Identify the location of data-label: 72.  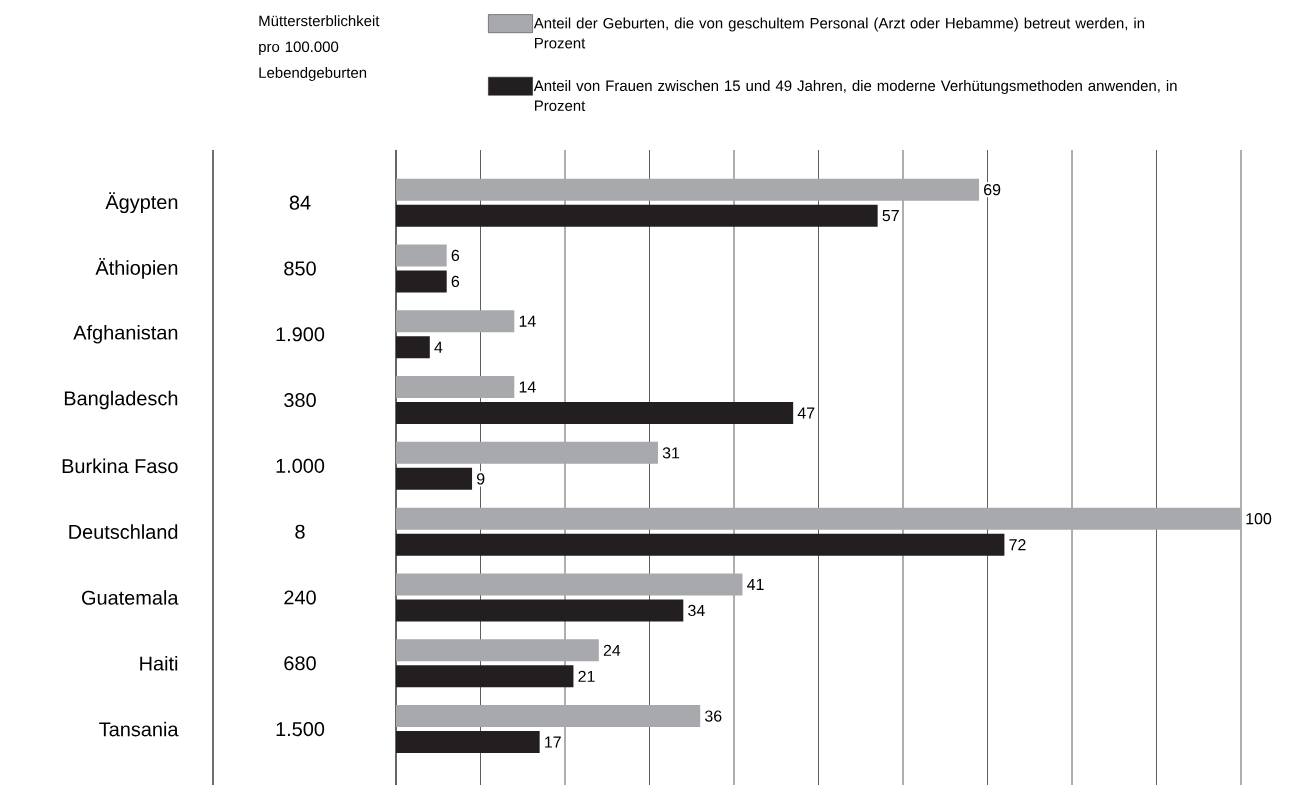
(1017, 545).